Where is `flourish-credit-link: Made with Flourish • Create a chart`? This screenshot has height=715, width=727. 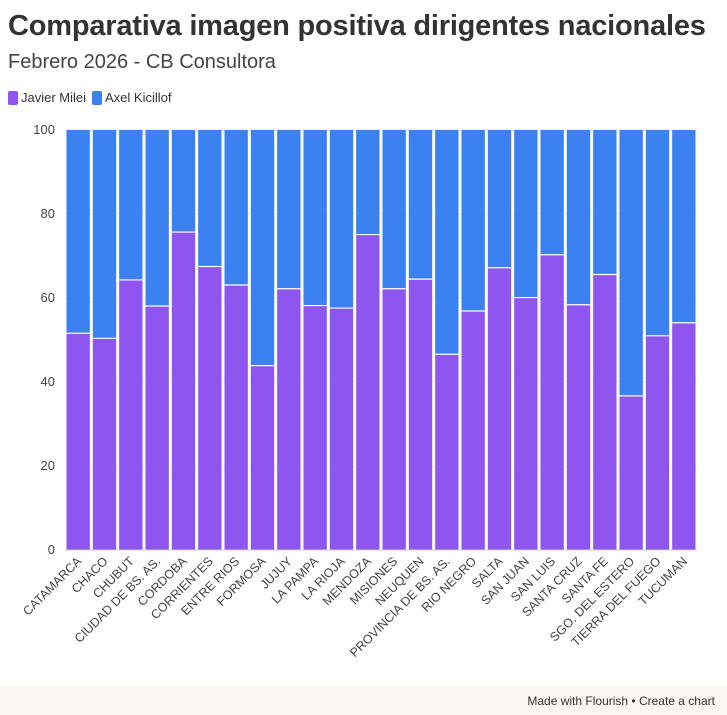 flourish-credit-link: Made with Flourish • Create a chart is located at coordinates (621, 701).